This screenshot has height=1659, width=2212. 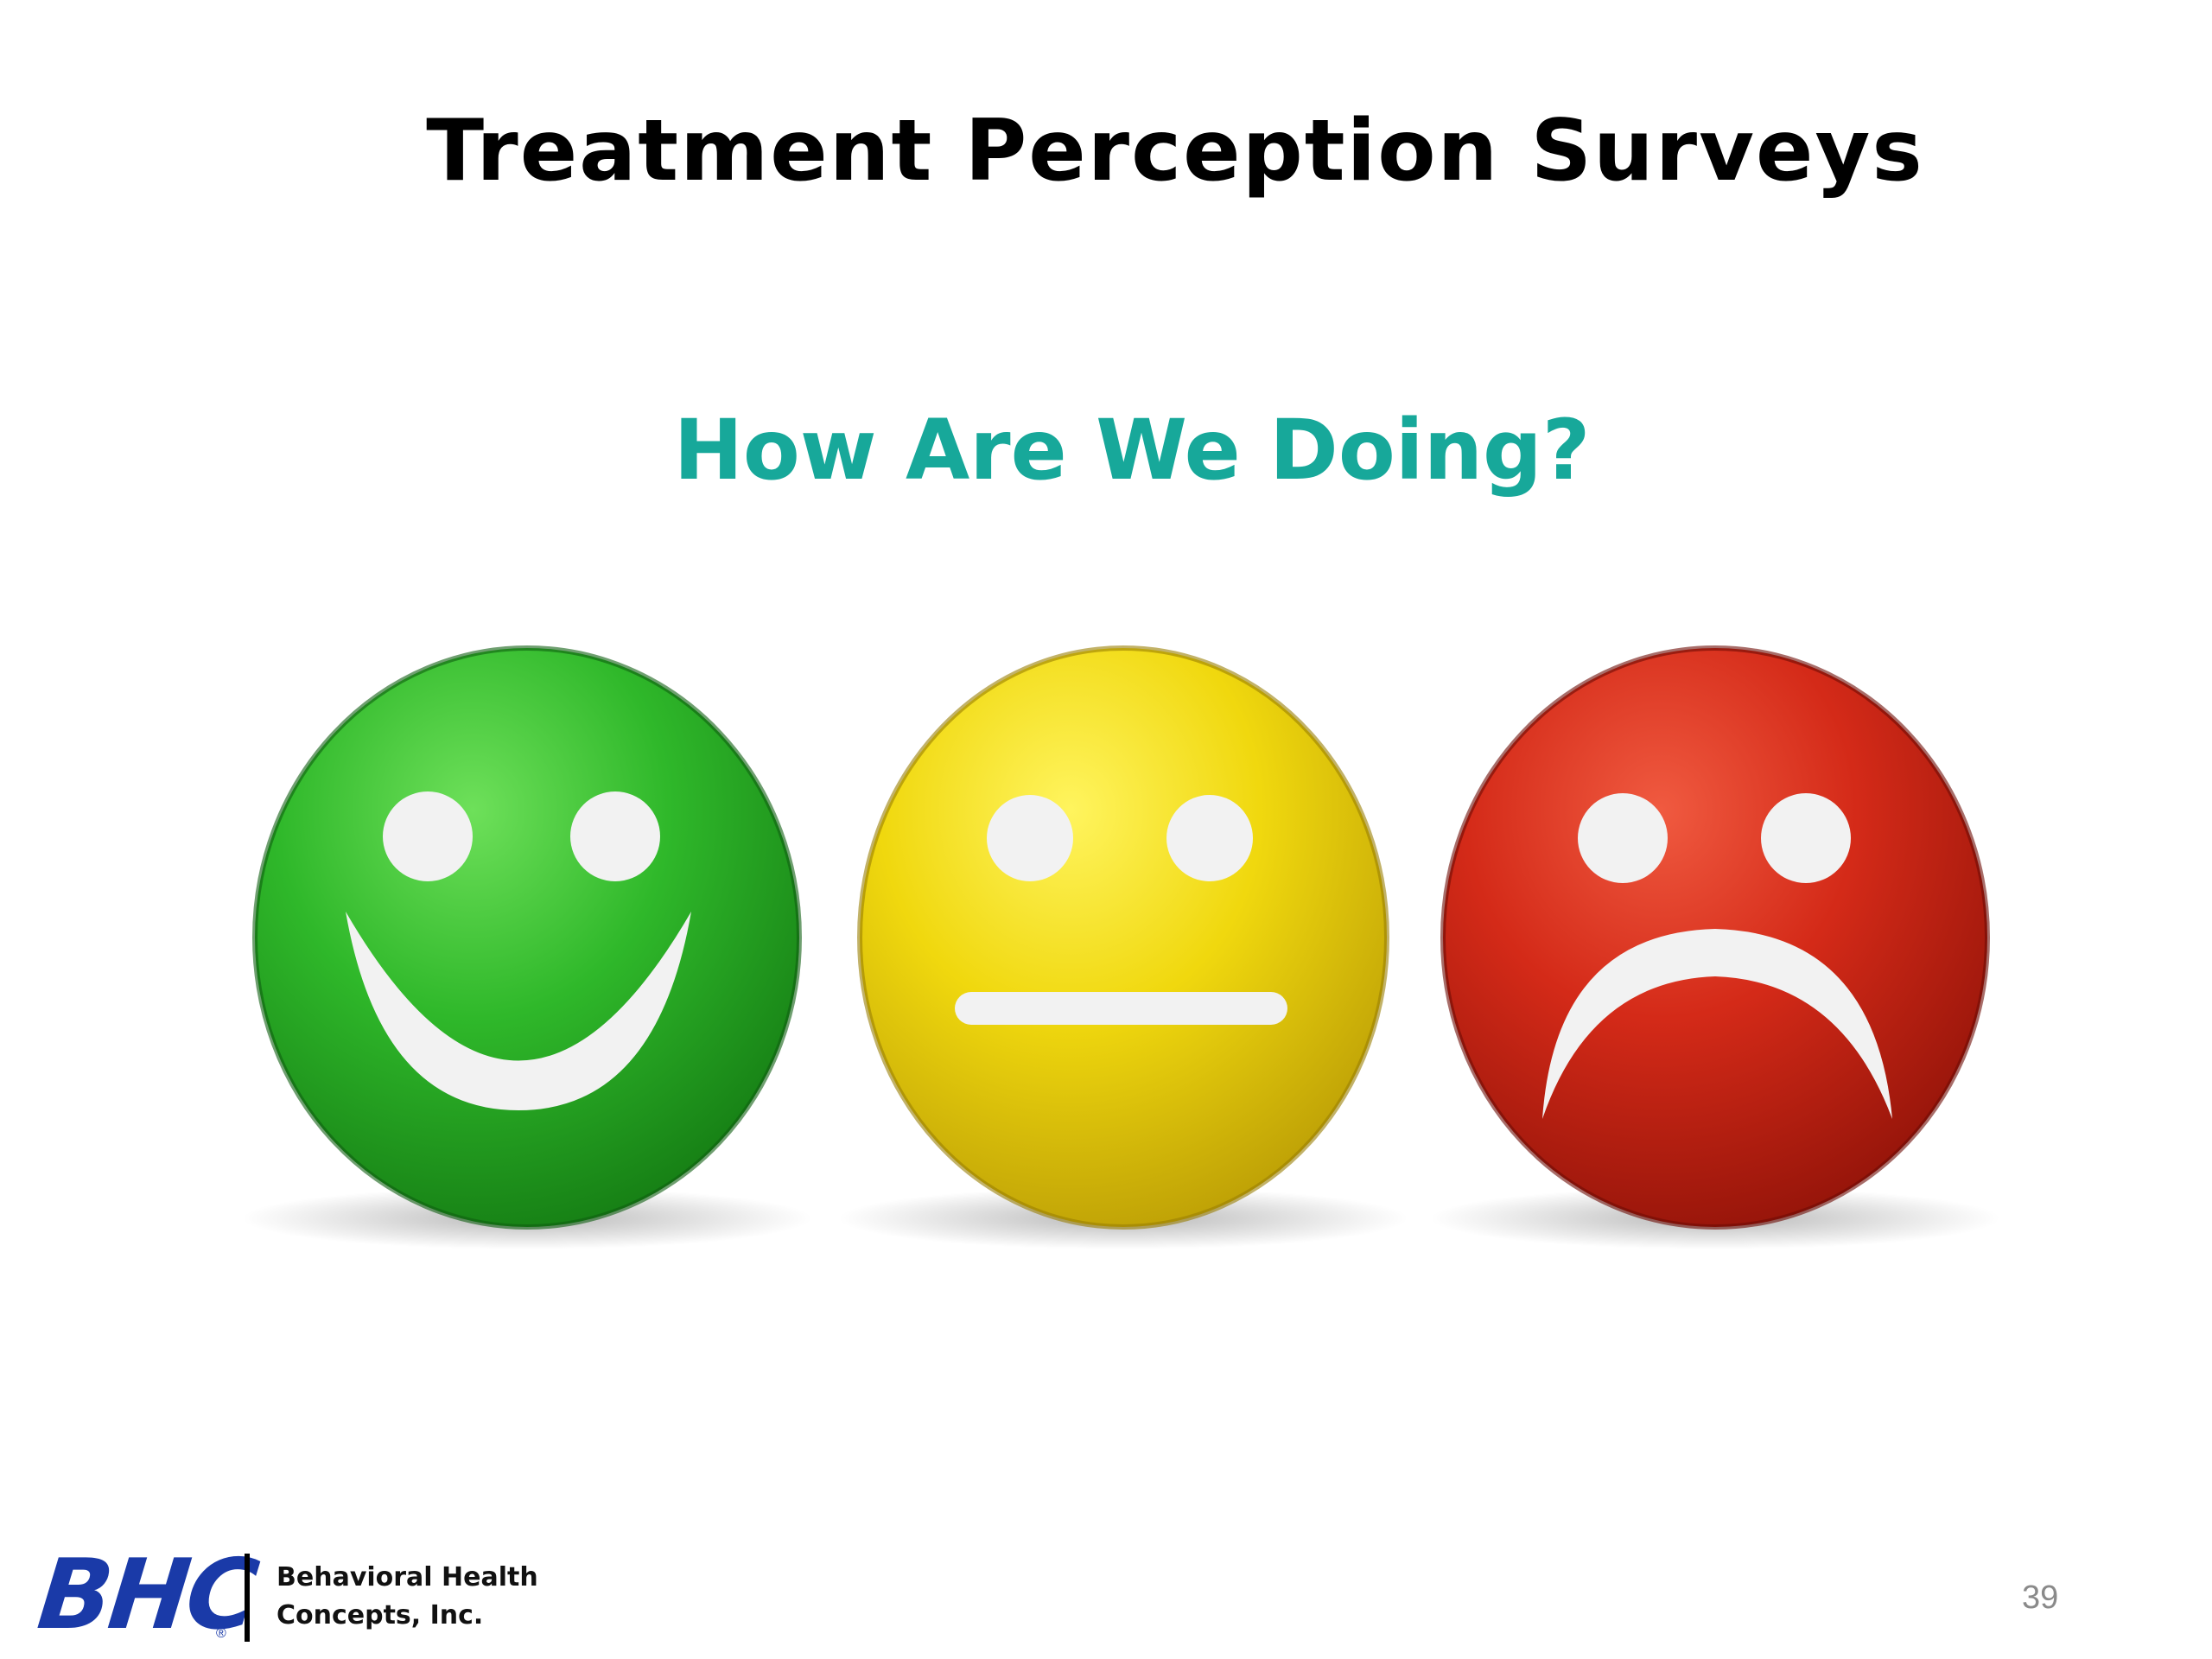 What do you see at coordinates (380, 1615) in the screenshot?
I see `company-name-line2: Concepts, Inc.` at bounding box center [380, 1615].